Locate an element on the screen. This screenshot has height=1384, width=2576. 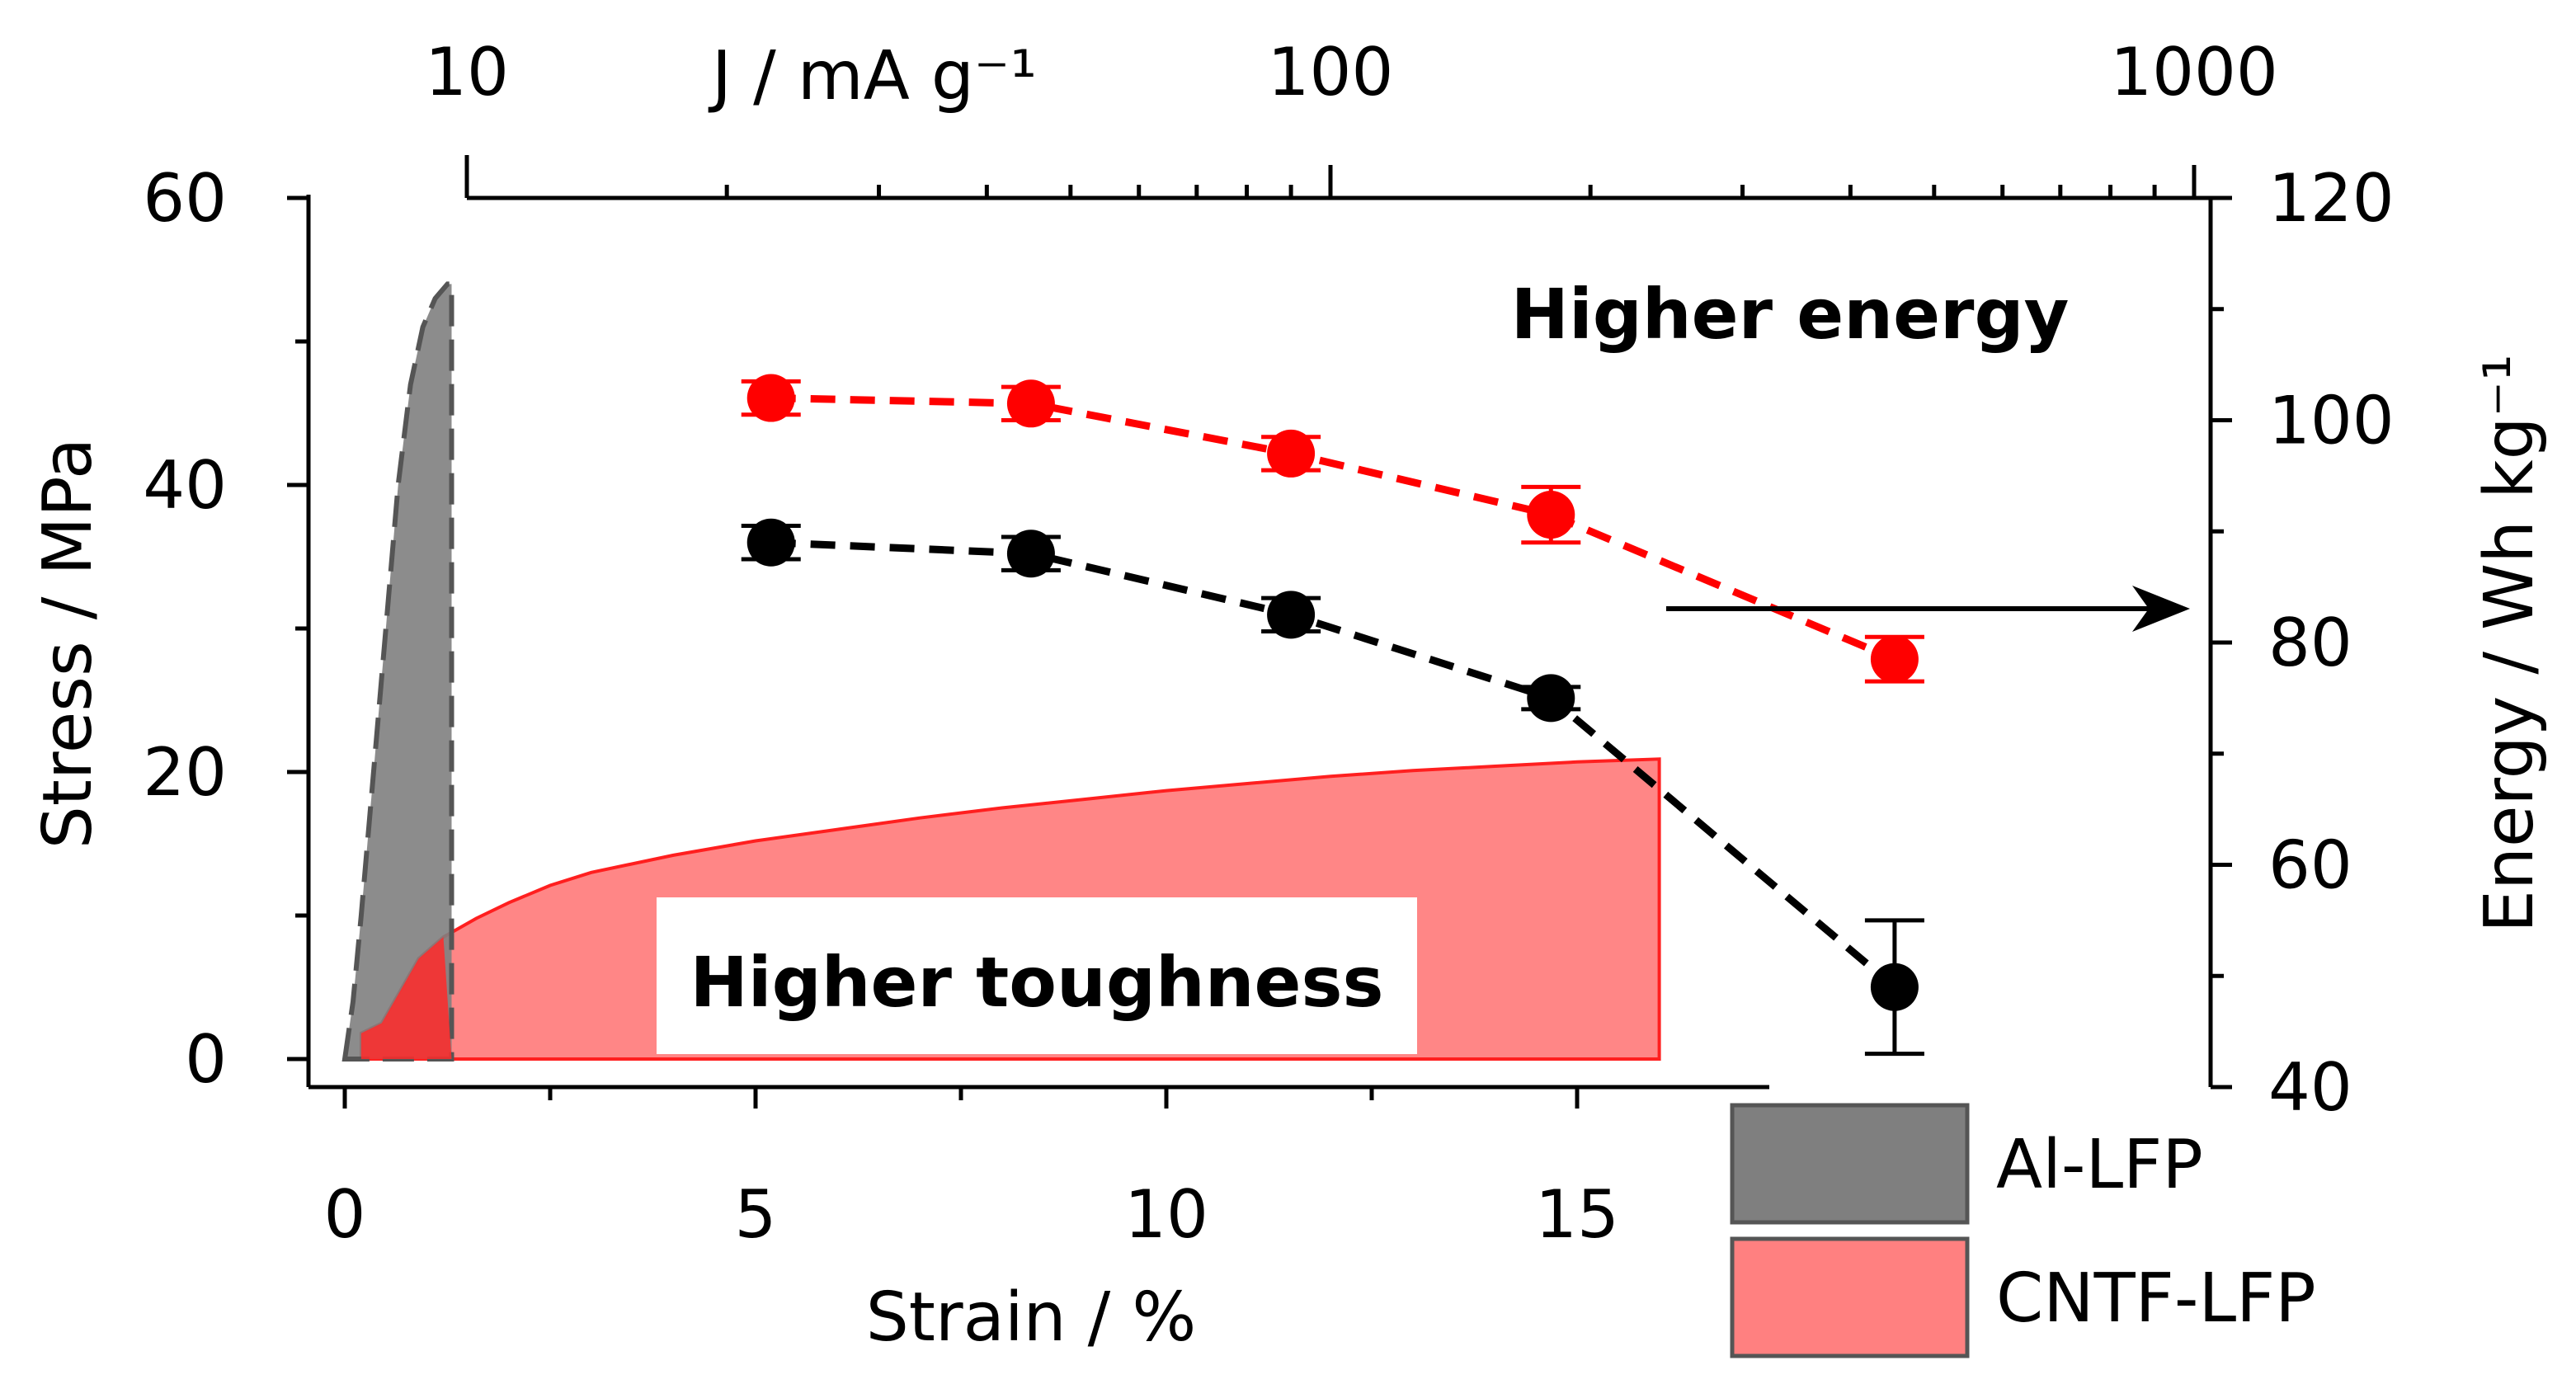
top-tick-labels: 10 100 1000 is located at coordinates (1351, 72).